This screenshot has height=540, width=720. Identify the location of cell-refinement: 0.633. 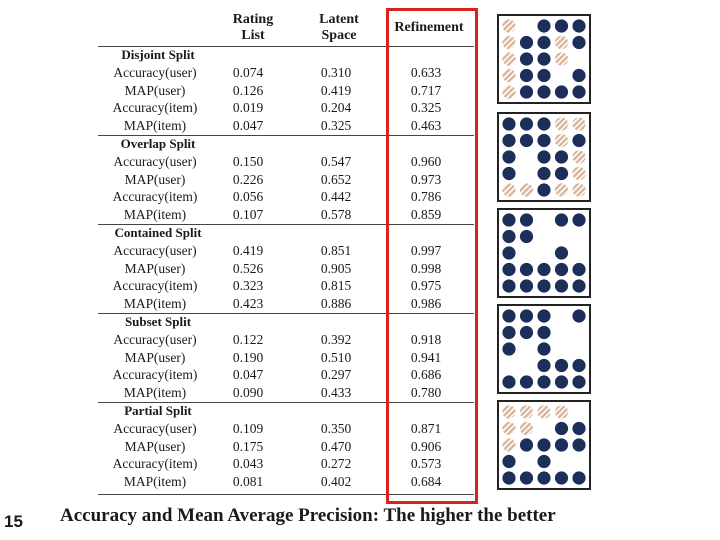
(426, 72).